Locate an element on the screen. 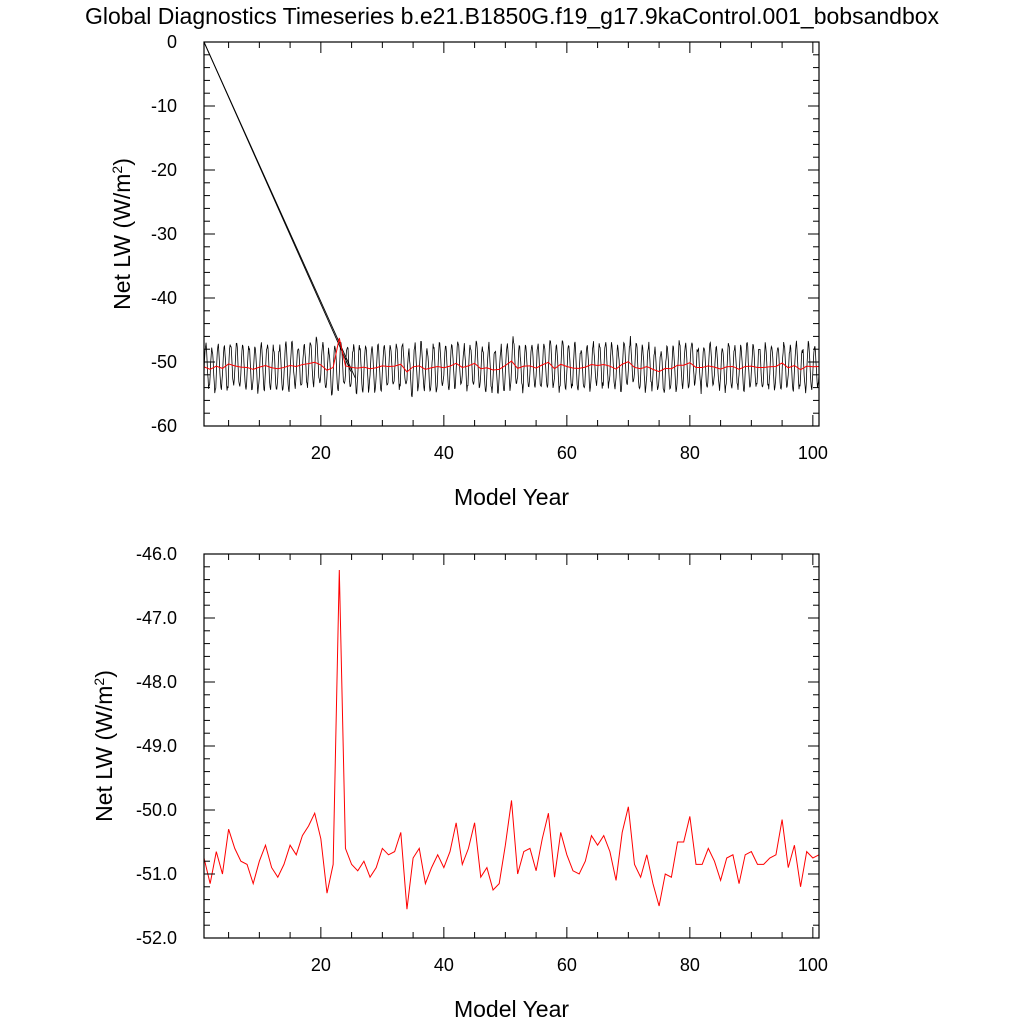 The image size is (1024, 1029). annual-mean-line is located at coordinates (511, 355).